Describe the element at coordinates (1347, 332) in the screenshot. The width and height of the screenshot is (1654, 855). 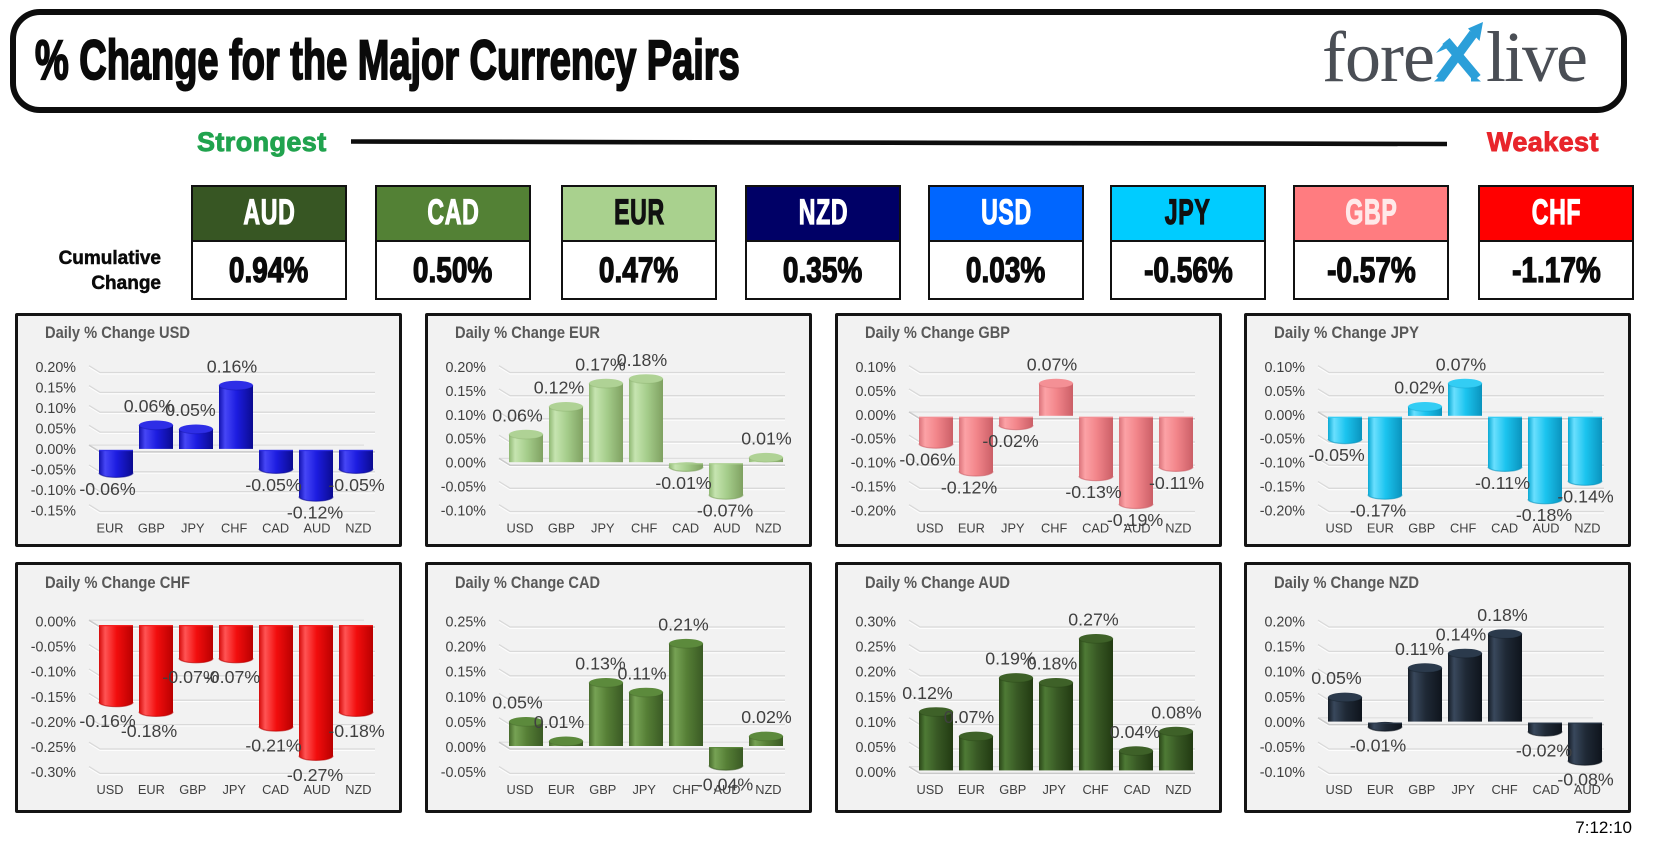
I see `svg-text: Daily % Change JPY` at that location.